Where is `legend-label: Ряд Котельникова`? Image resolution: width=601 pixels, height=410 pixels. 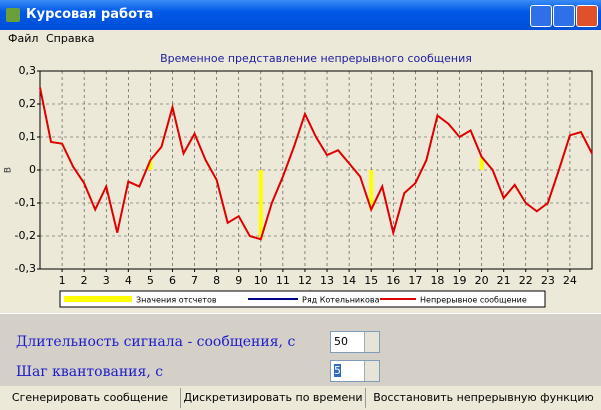 legend-label: Ряд Котельникова is located at coordinates (341, 300).